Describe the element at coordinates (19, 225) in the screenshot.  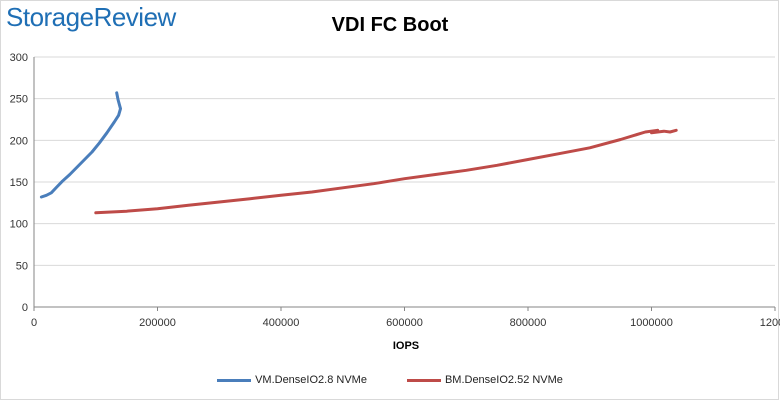
I see `y-tick-label: 100` at that location.